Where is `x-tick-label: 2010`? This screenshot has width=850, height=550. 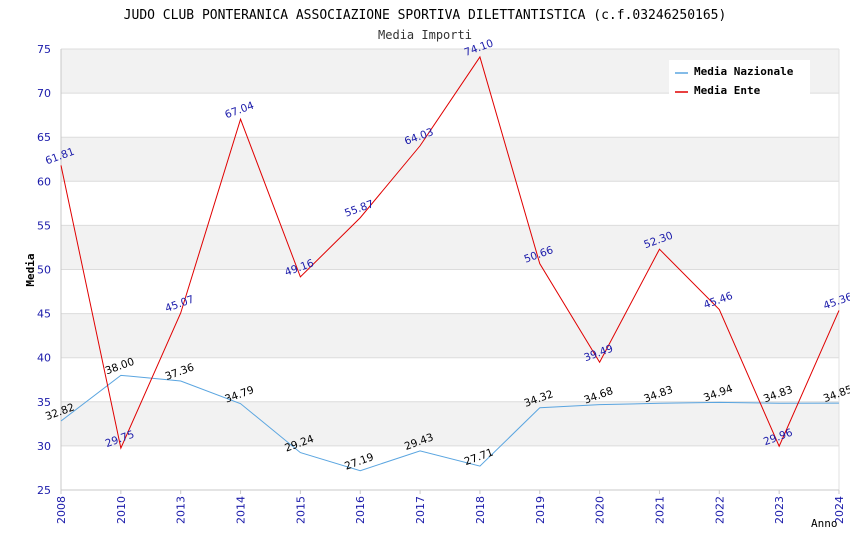
x-tick-label: 2010 is located at coordinates (121, 510).